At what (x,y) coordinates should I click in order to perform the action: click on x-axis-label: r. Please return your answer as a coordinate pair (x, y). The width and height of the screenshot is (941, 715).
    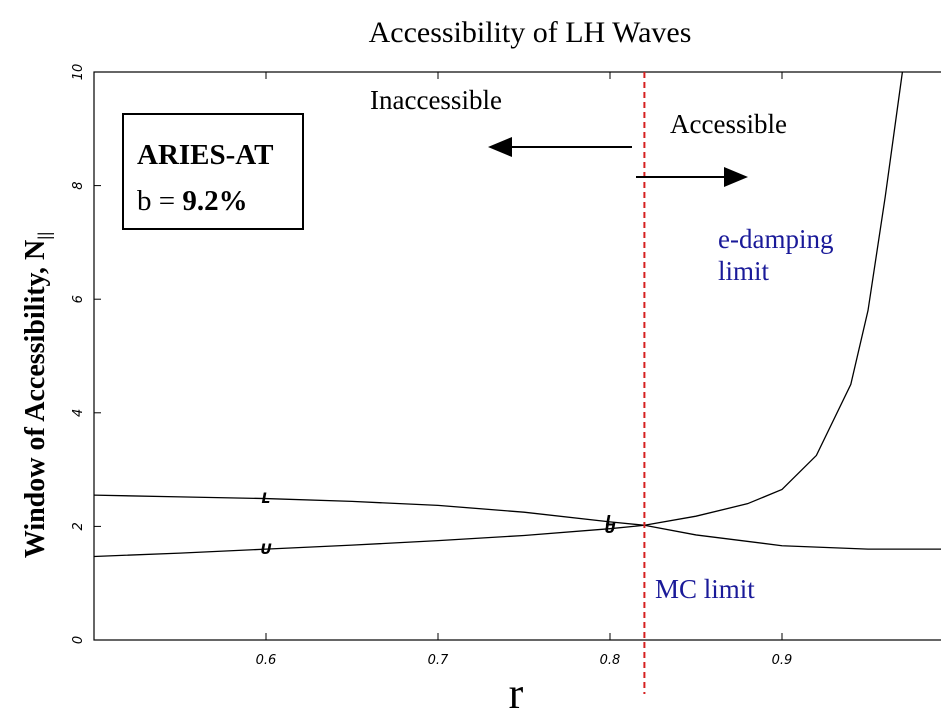
    Looking at the image, I should click on (516, 692).